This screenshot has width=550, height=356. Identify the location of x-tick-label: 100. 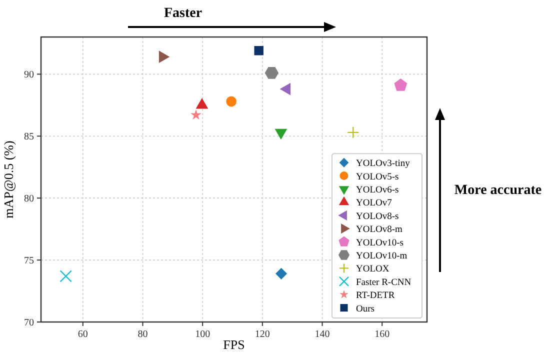
(202, 334).